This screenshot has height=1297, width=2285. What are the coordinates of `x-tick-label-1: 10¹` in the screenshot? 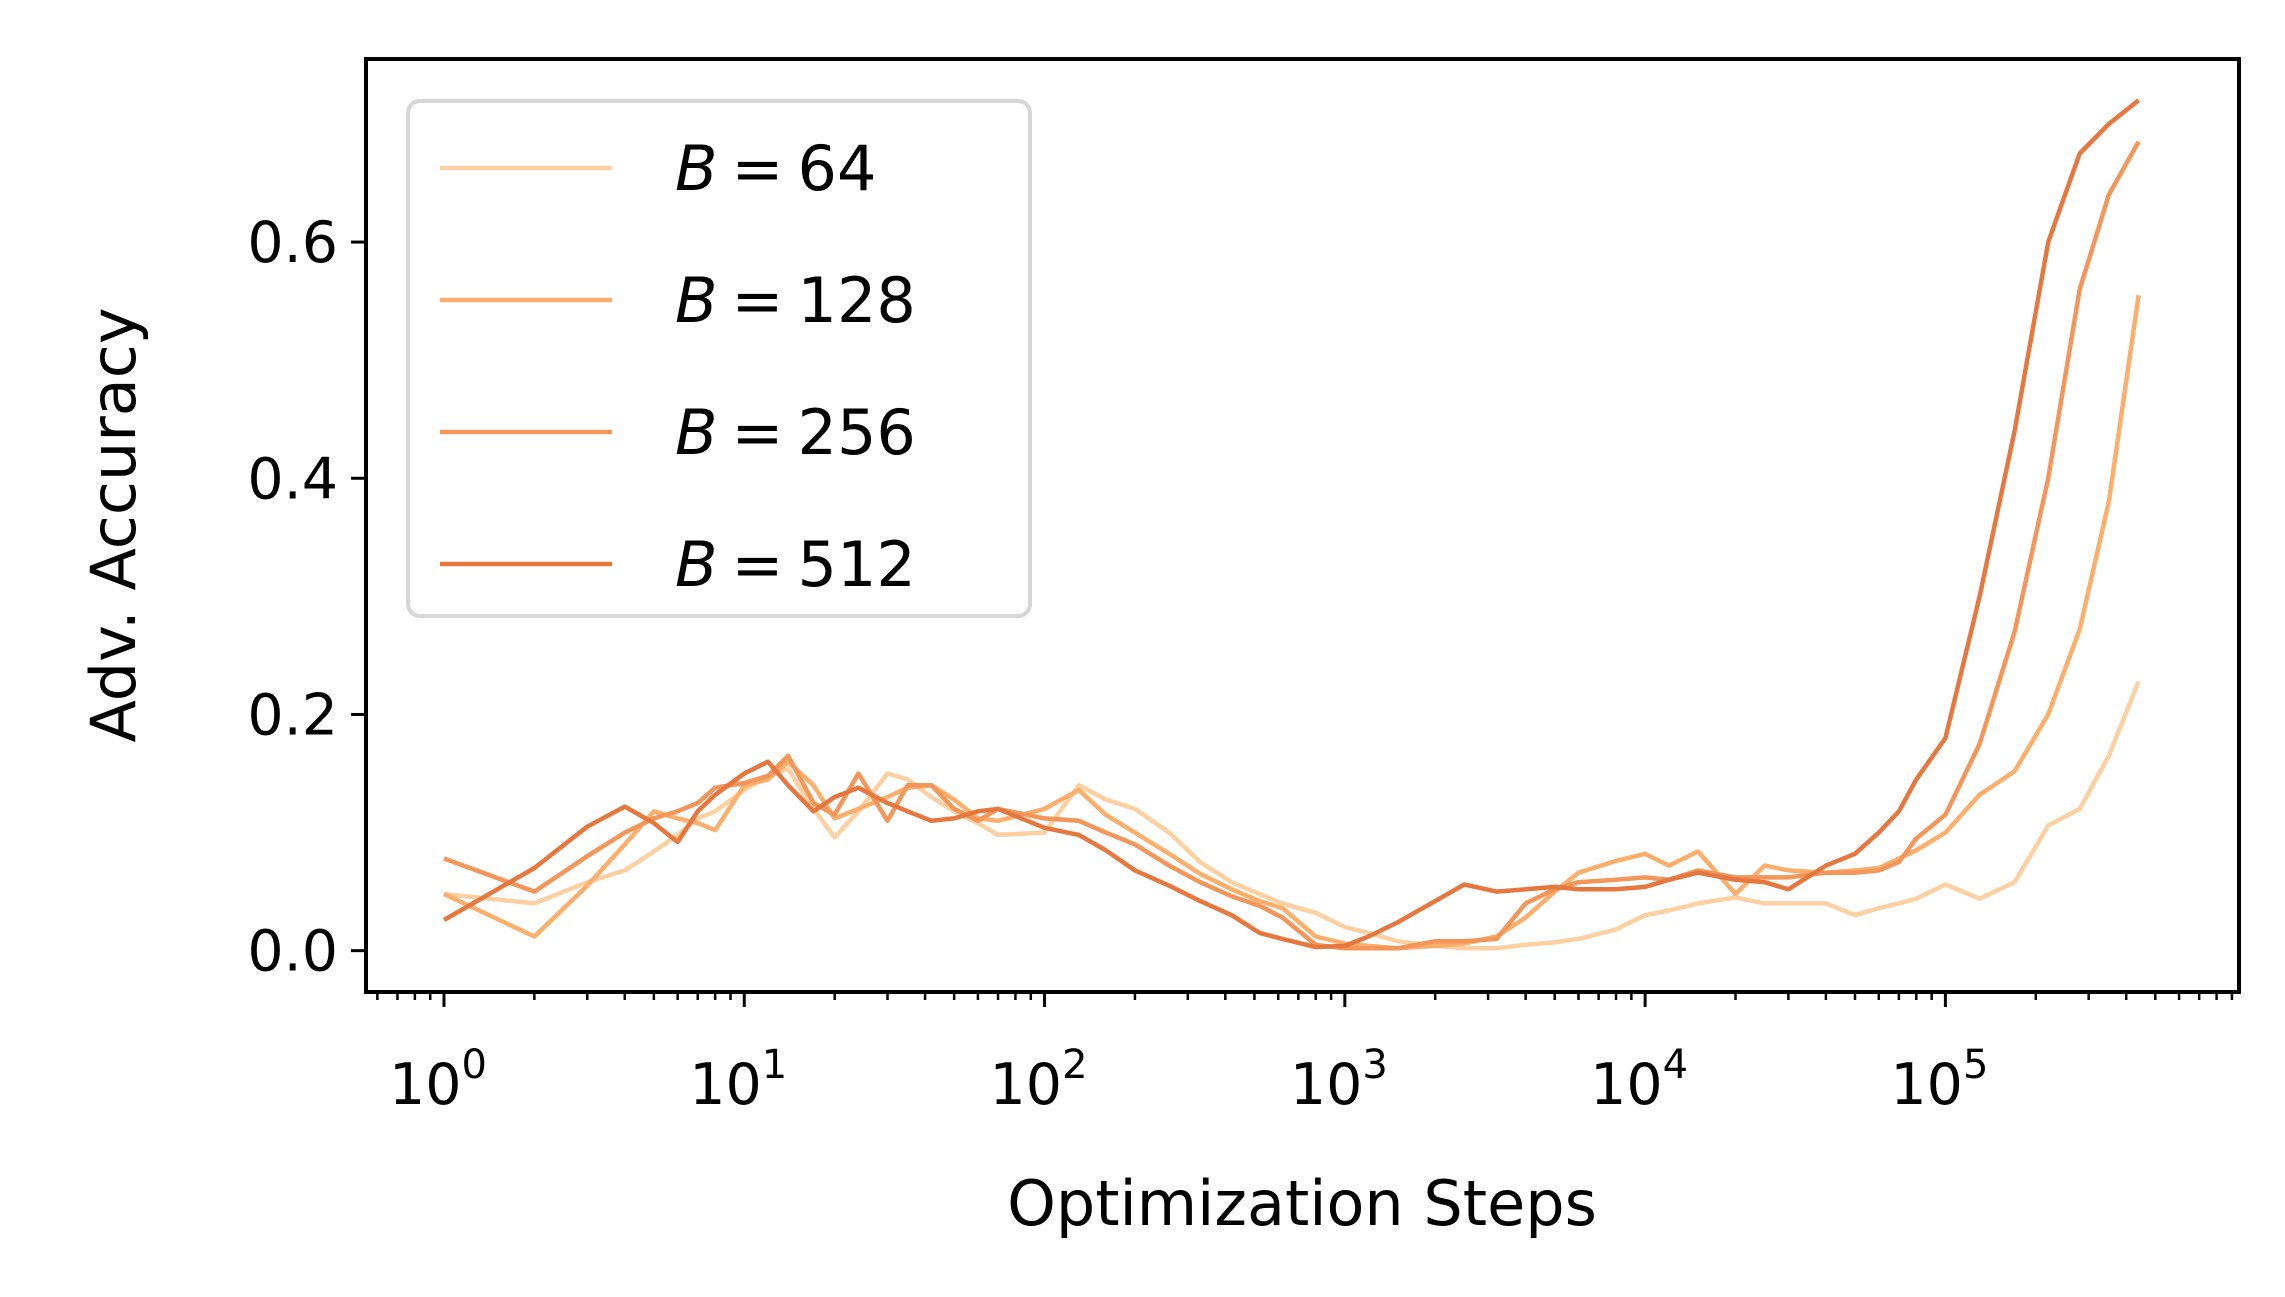 It's located at (738, 1080).